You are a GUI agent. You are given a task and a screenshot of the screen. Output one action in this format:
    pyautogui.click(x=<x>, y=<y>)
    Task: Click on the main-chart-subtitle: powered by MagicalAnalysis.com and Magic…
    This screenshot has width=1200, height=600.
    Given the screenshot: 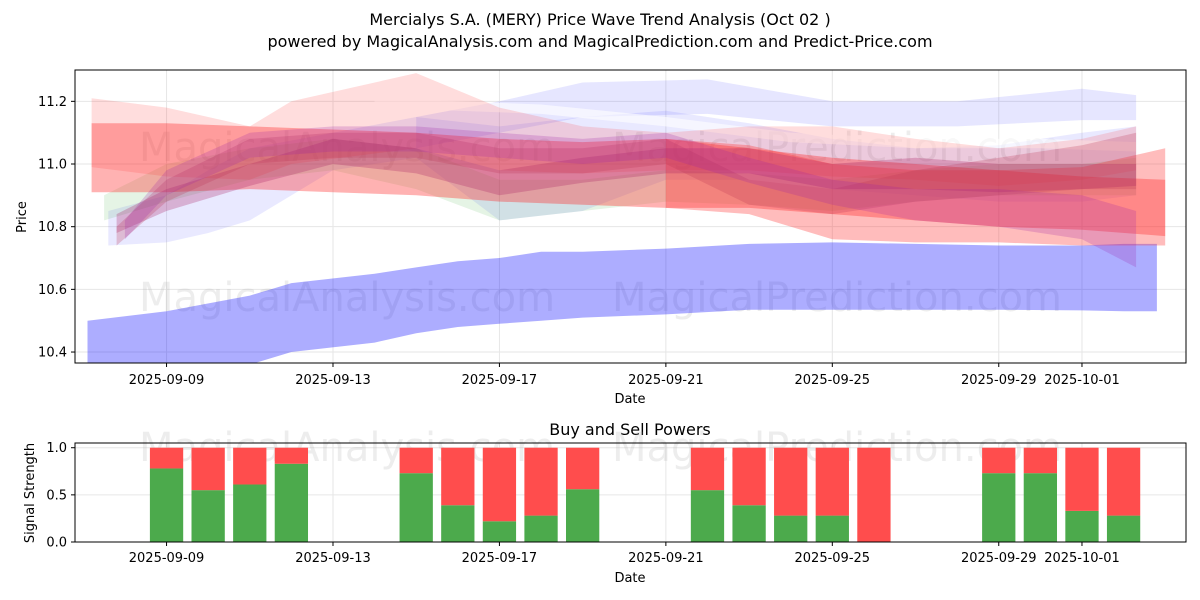 What is the action you would take?
    pyautogui.click(x=599, y=41)
    